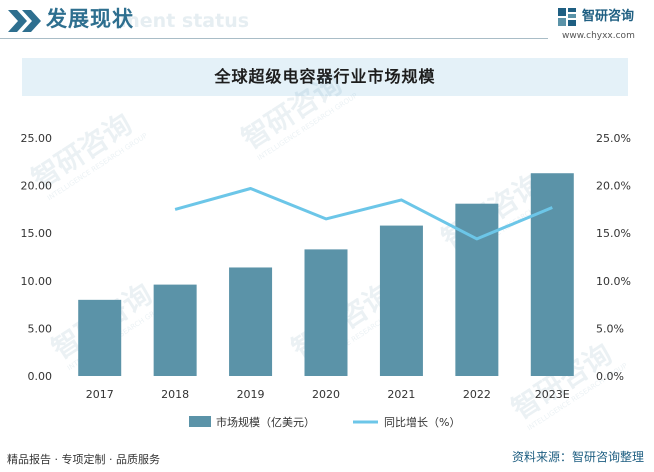 This screenshot has height=472, width=654. I want to click on legend-bar-label: 市场规模（亿美元）, so click(265, 422).